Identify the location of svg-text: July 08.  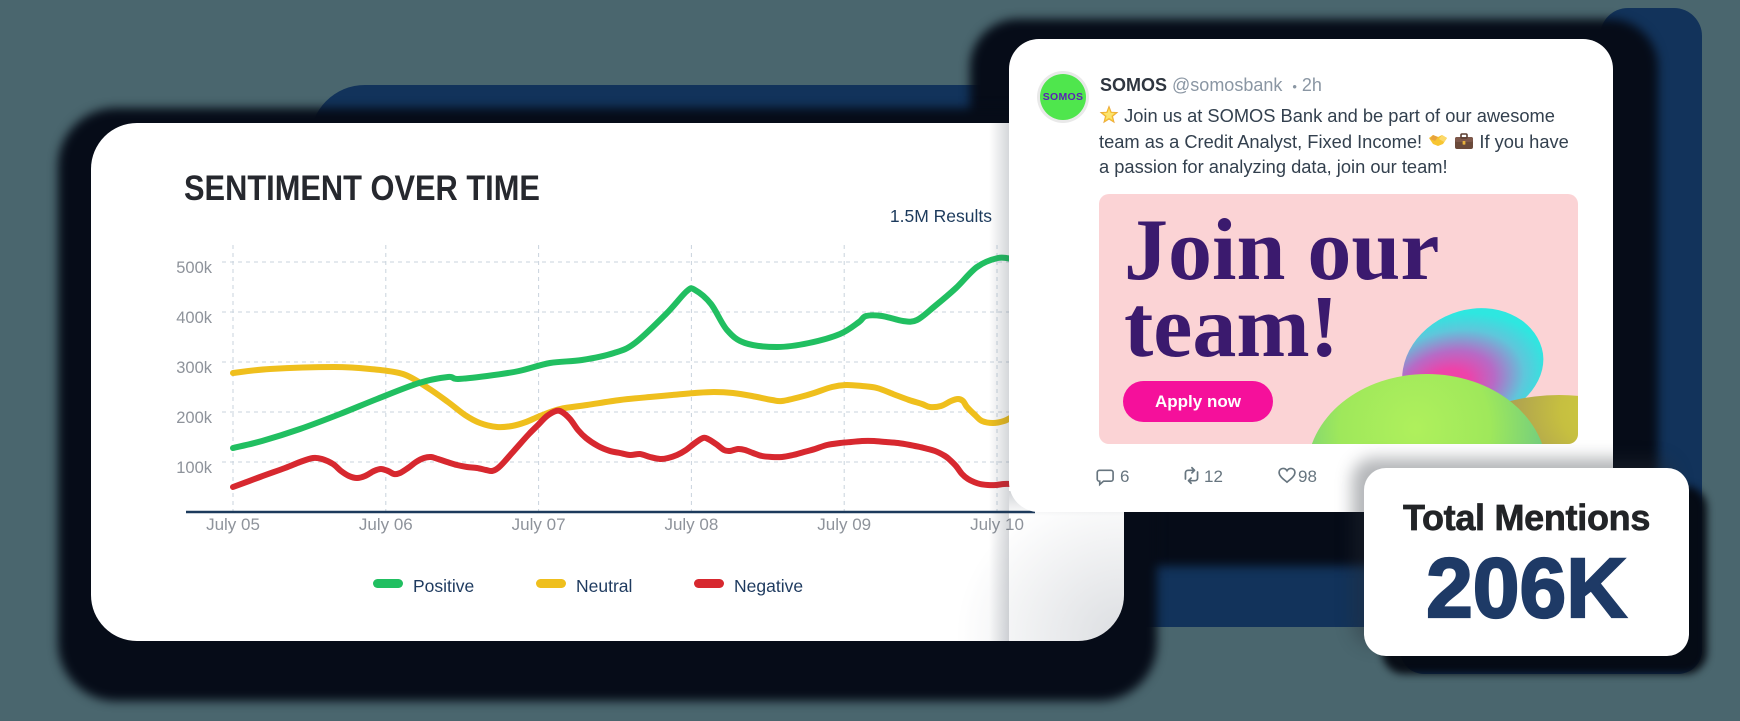
(691, 524).